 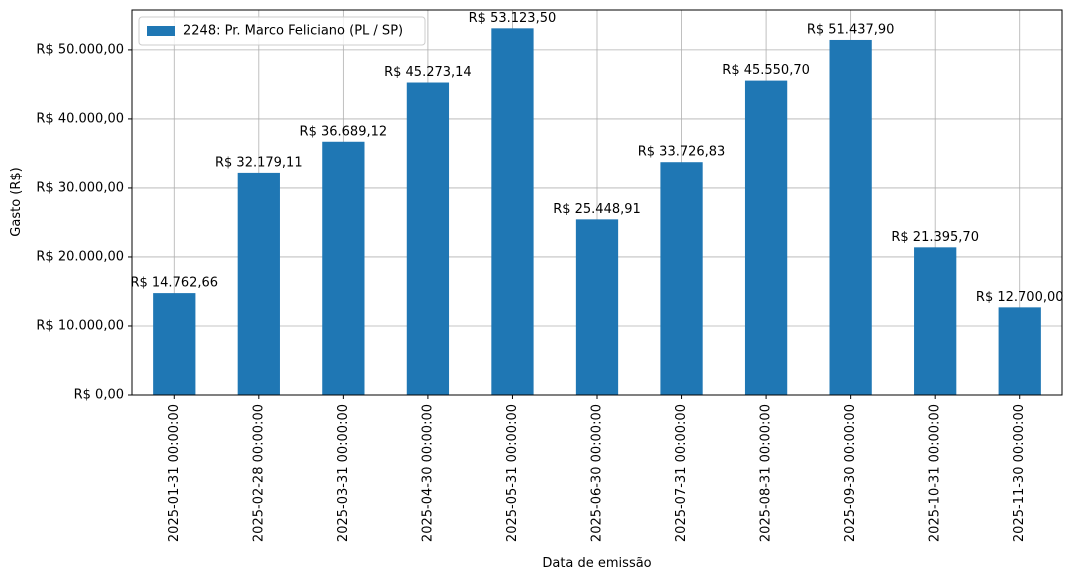 What do you see at coordinates (258, 473) in the screenshot?
I see `x-tick-label: 2025-02-28 00:00:00` at bounding box center [258, 473].